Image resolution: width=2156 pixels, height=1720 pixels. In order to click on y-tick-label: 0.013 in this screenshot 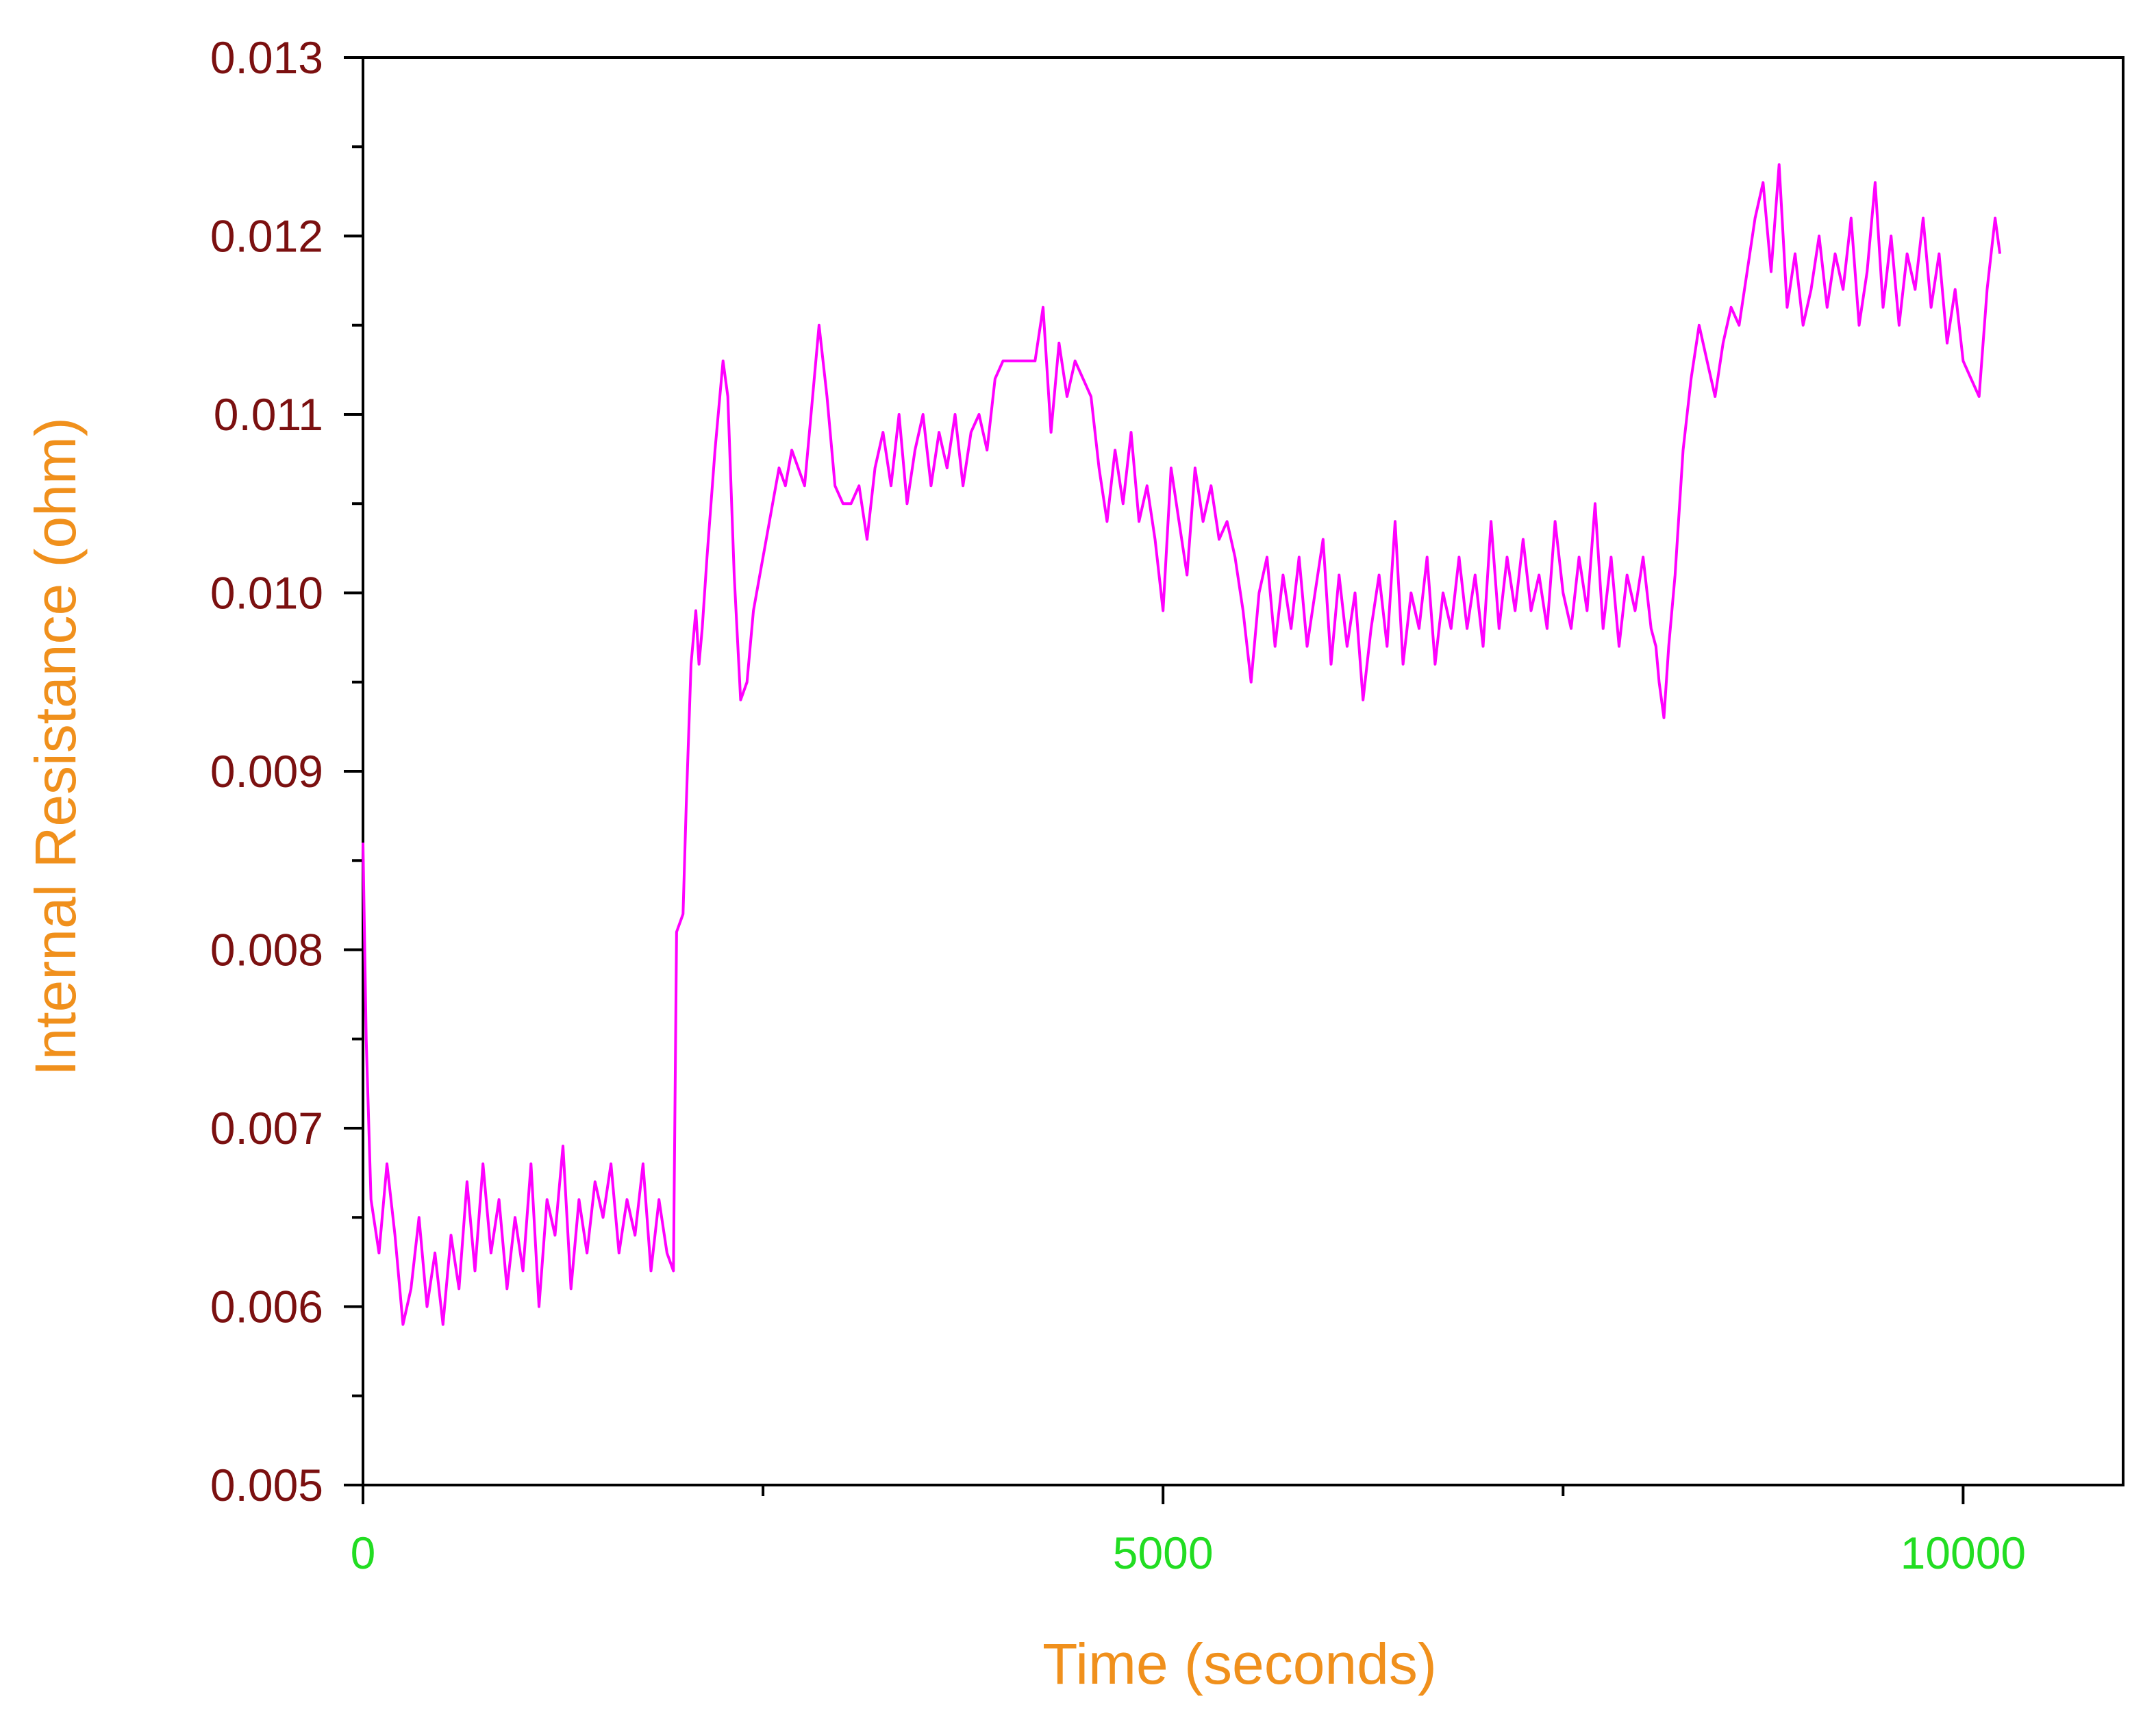, I will do `click(266, 58)`.